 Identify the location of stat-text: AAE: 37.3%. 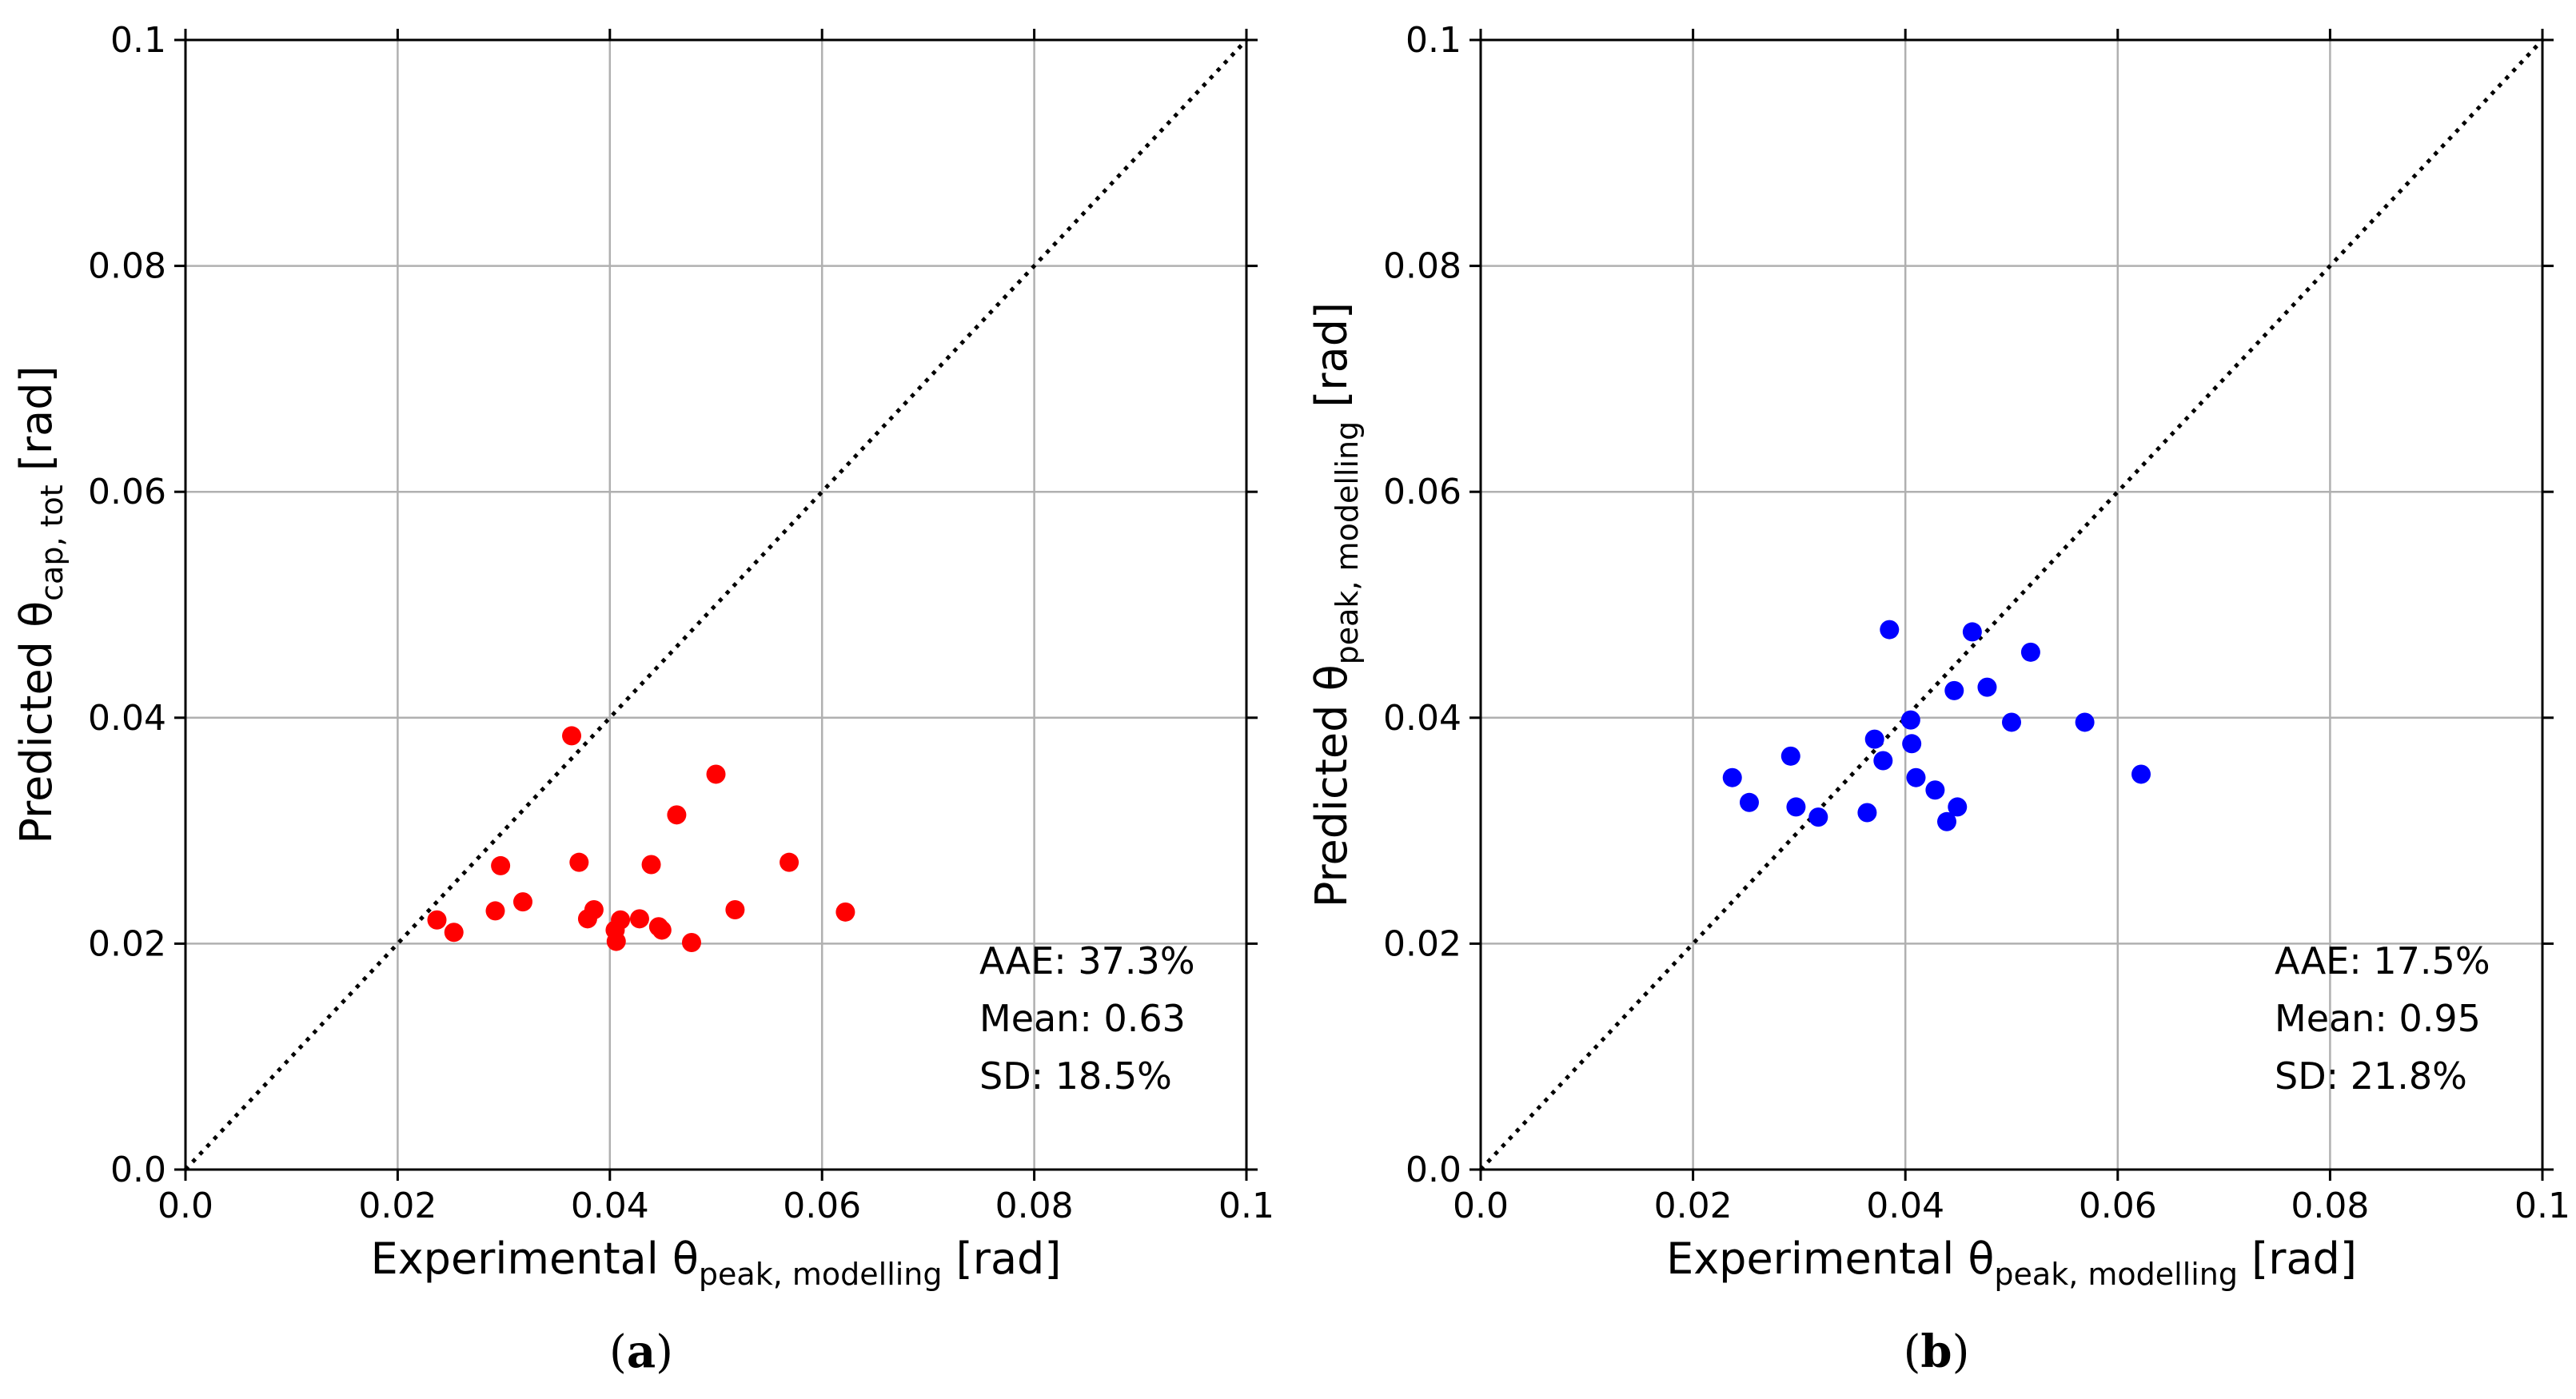
(1087, 960).